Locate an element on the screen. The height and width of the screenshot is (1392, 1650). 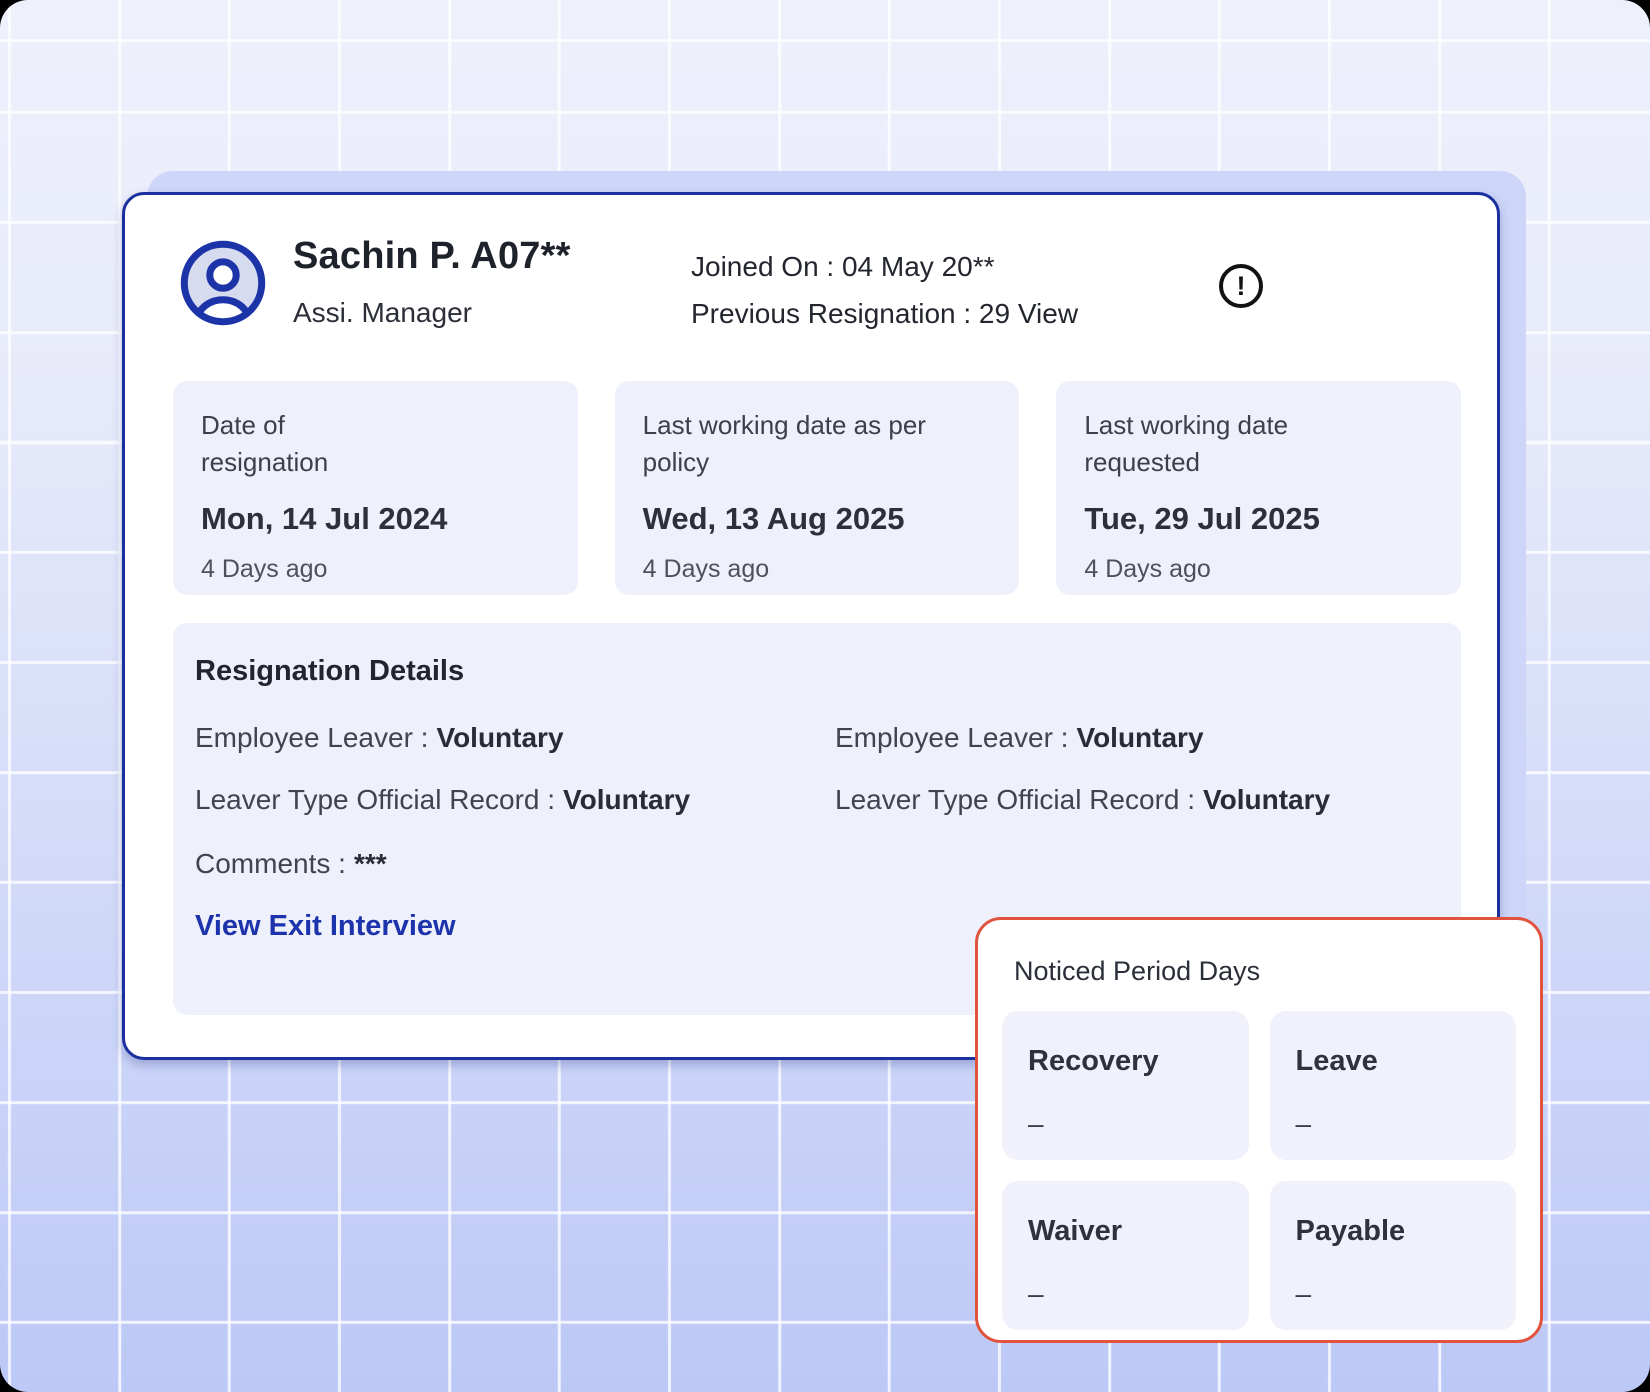
employee-leaver-row-left: Employee Leaver : Voluntary is located at coordinates (515, 738).